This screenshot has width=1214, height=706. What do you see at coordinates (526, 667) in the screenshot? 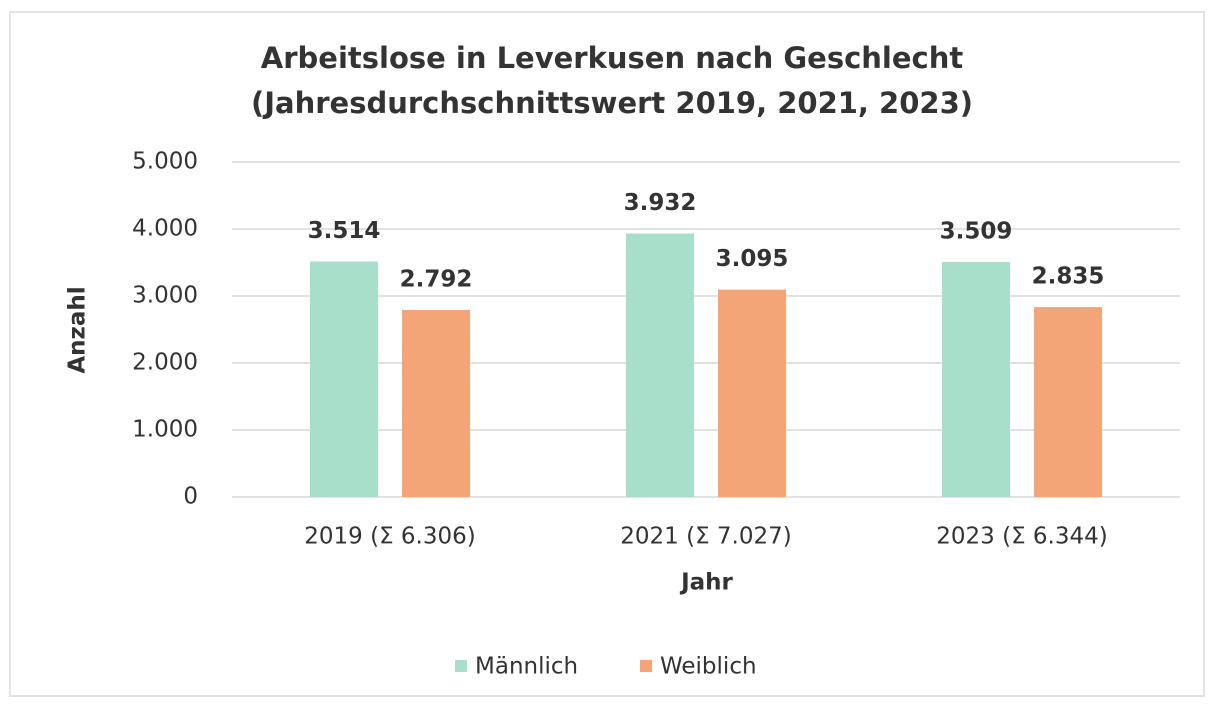
I see `legend-label: Männlich` at bounding box center [526, 667].